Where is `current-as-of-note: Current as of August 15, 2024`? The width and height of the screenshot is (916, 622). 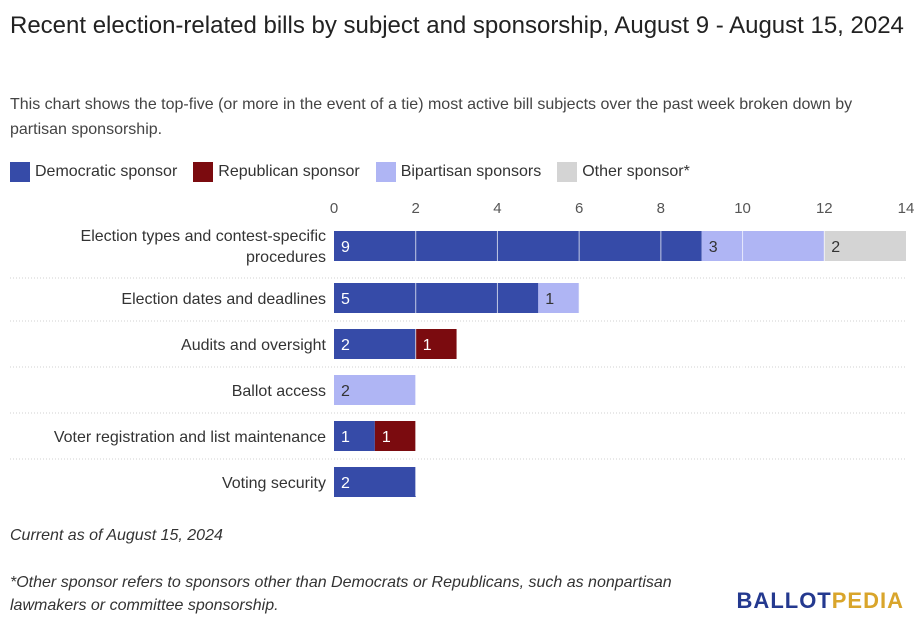 current-as-of-note: Current as of August 15, 2024 is located at coordinates (116, 535).